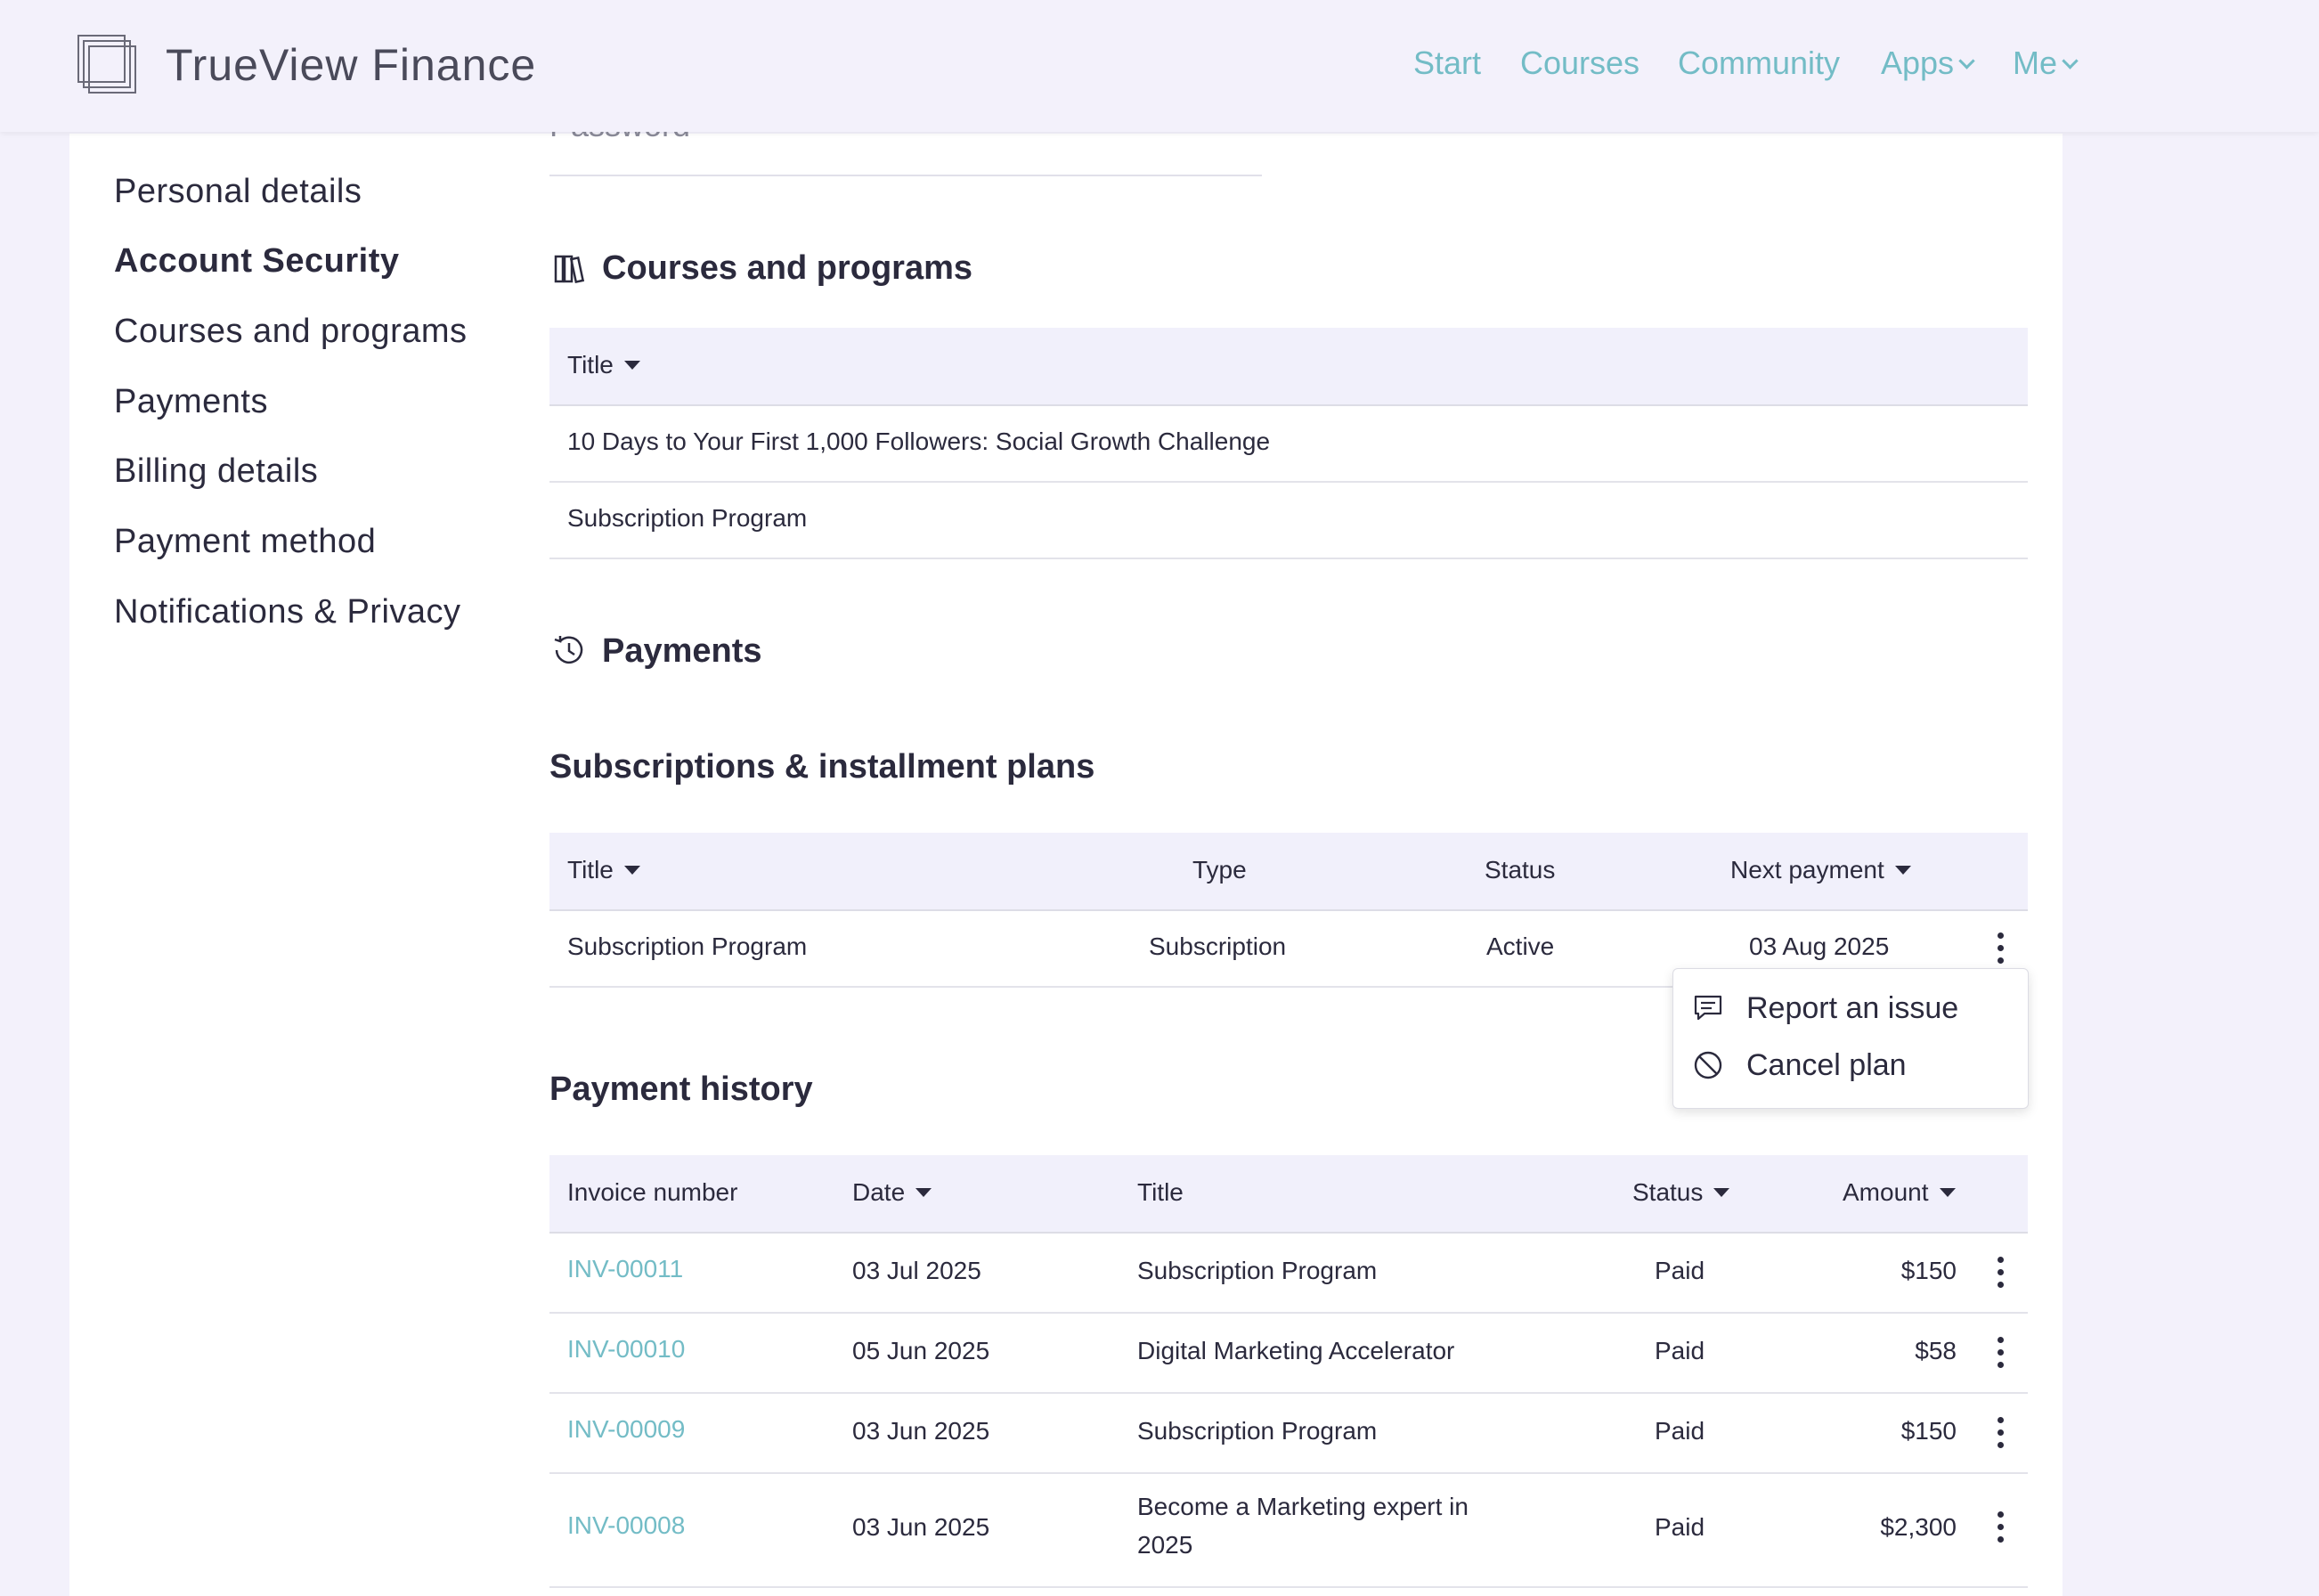 The height and width of the screenshot is (1596, 2319). Describe the element at coordinates (917, 1270) in the screenshot. I see `payment-date: 03 Jul 2025` at that location.